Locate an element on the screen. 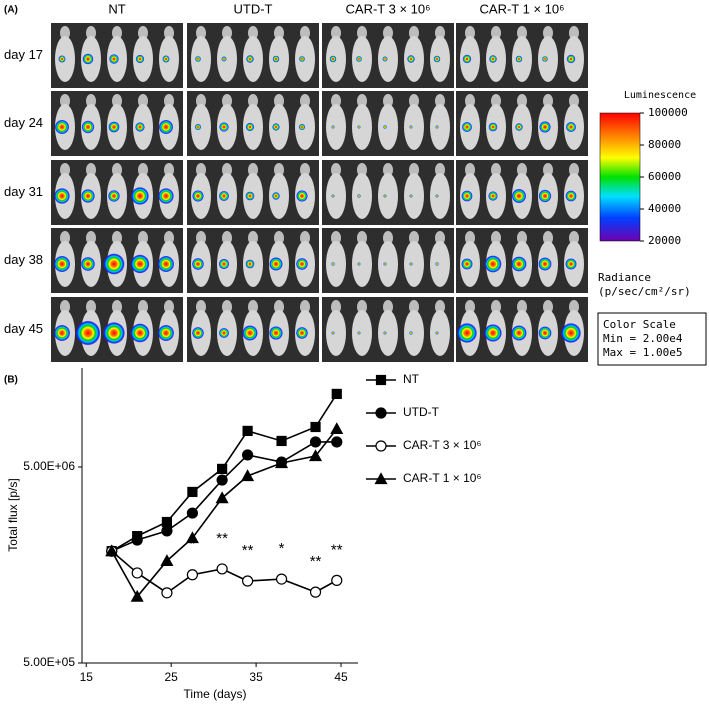 Image resolution: width=709 pixels, height=706 pixels. column-header: NT is located at coordinates (116, 8).